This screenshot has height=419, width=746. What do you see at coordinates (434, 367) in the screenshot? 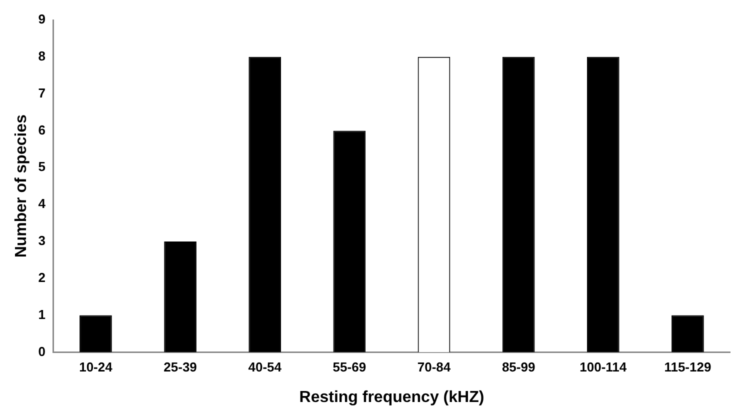
I see `x-tick-label: 70-84` at bounding box center [434, 367].